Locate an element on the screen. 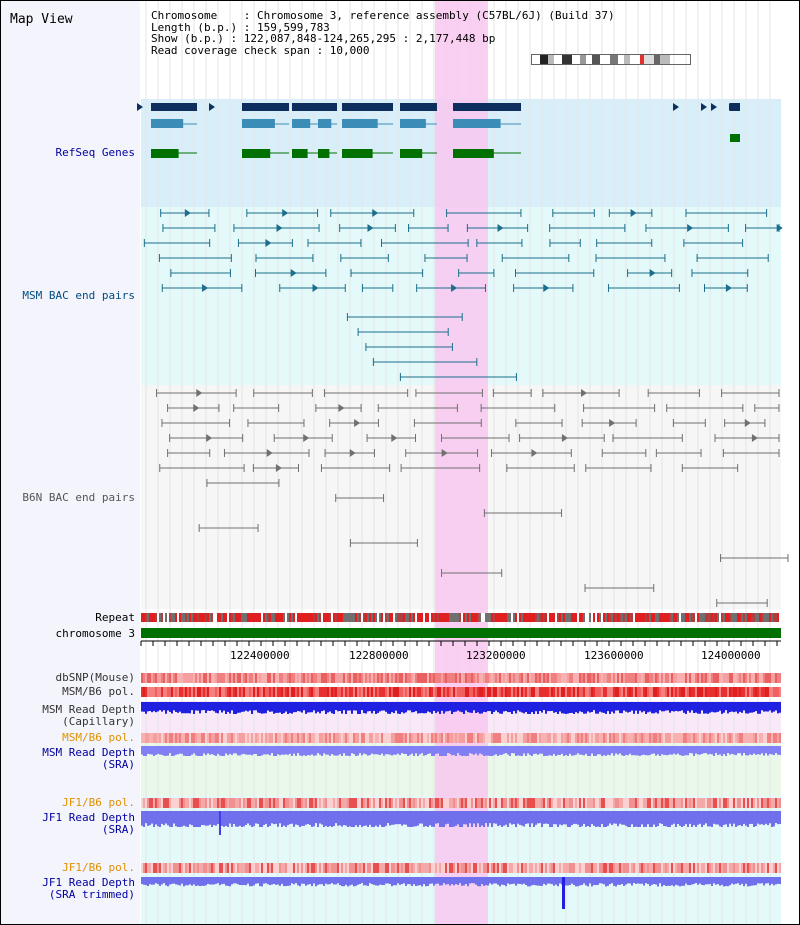  track-label-refseq: RefSeq Genes is located at coordinates (95, 152).